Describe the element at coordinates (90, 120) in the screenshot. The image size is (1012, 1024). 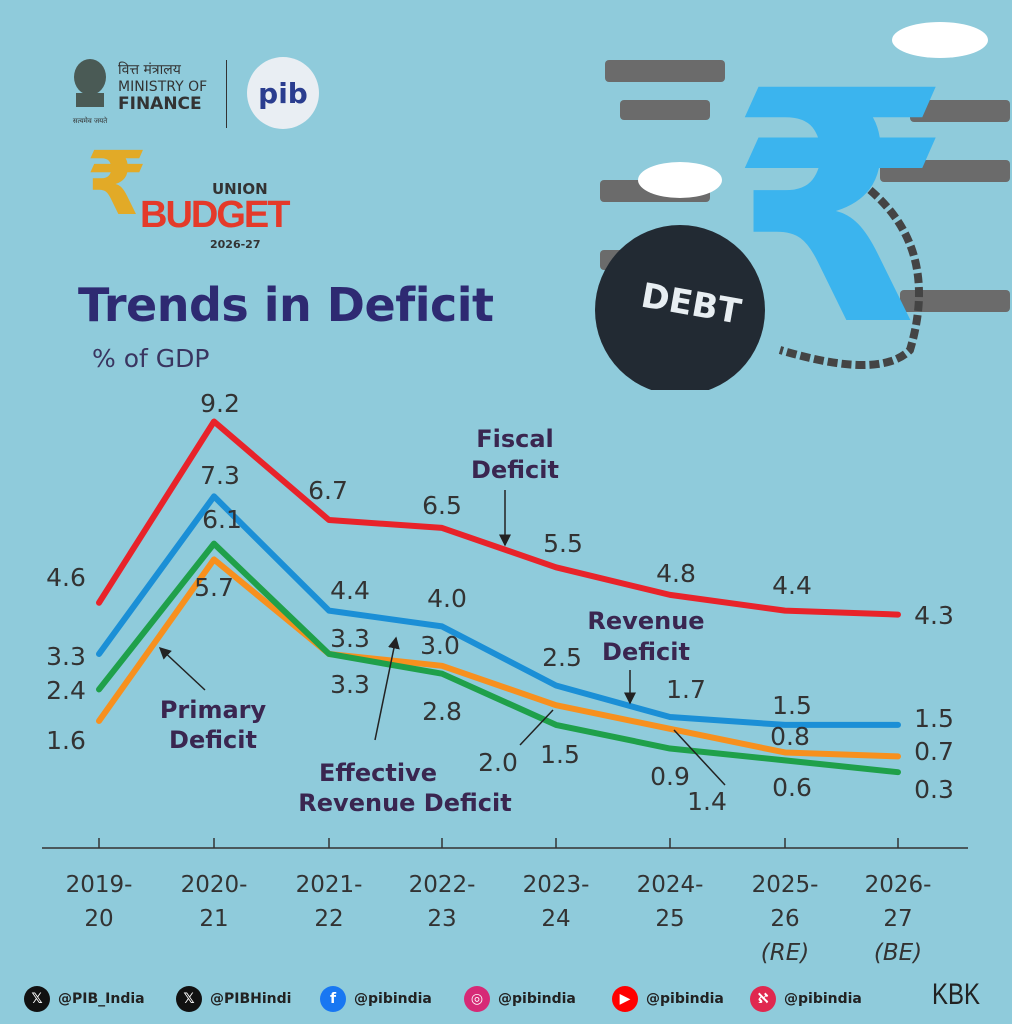
I see `svg-text: सत्यमेव जयते` at that location.